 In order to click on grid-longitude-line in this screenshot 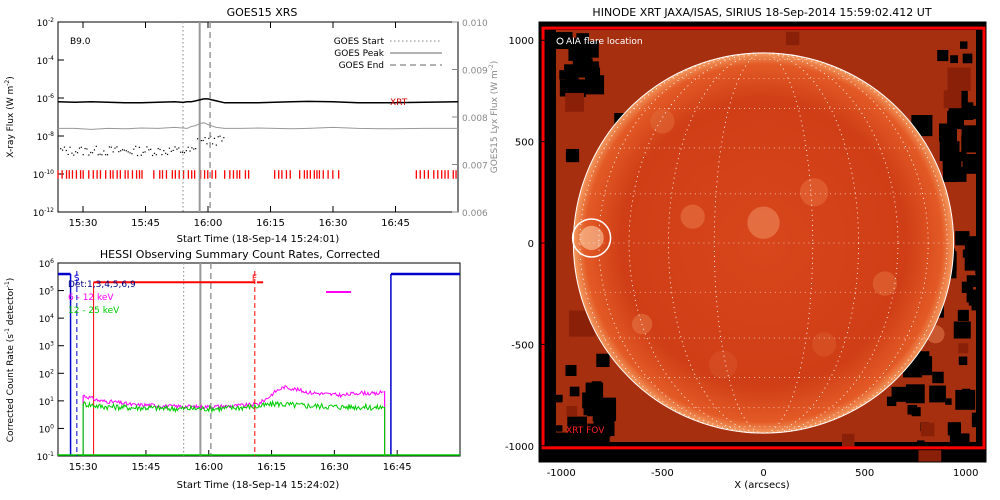, I will do `click(763, 243)`.